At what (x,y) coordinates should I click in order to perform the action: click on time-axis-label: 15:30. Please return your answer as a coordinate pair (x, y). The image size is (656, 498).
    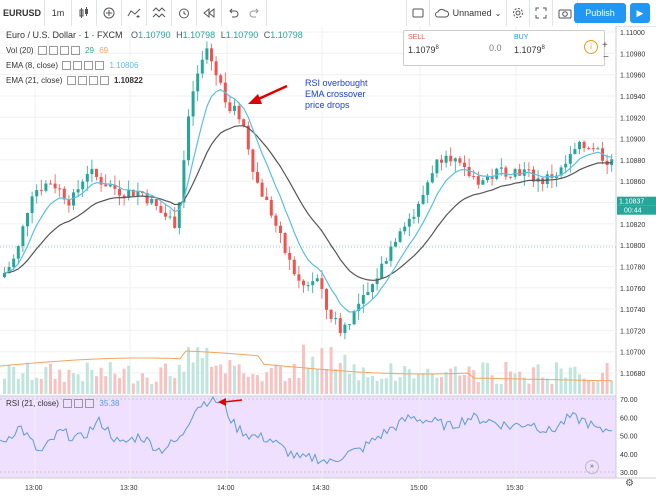
    Looking at the image, I should click on (515, 488).